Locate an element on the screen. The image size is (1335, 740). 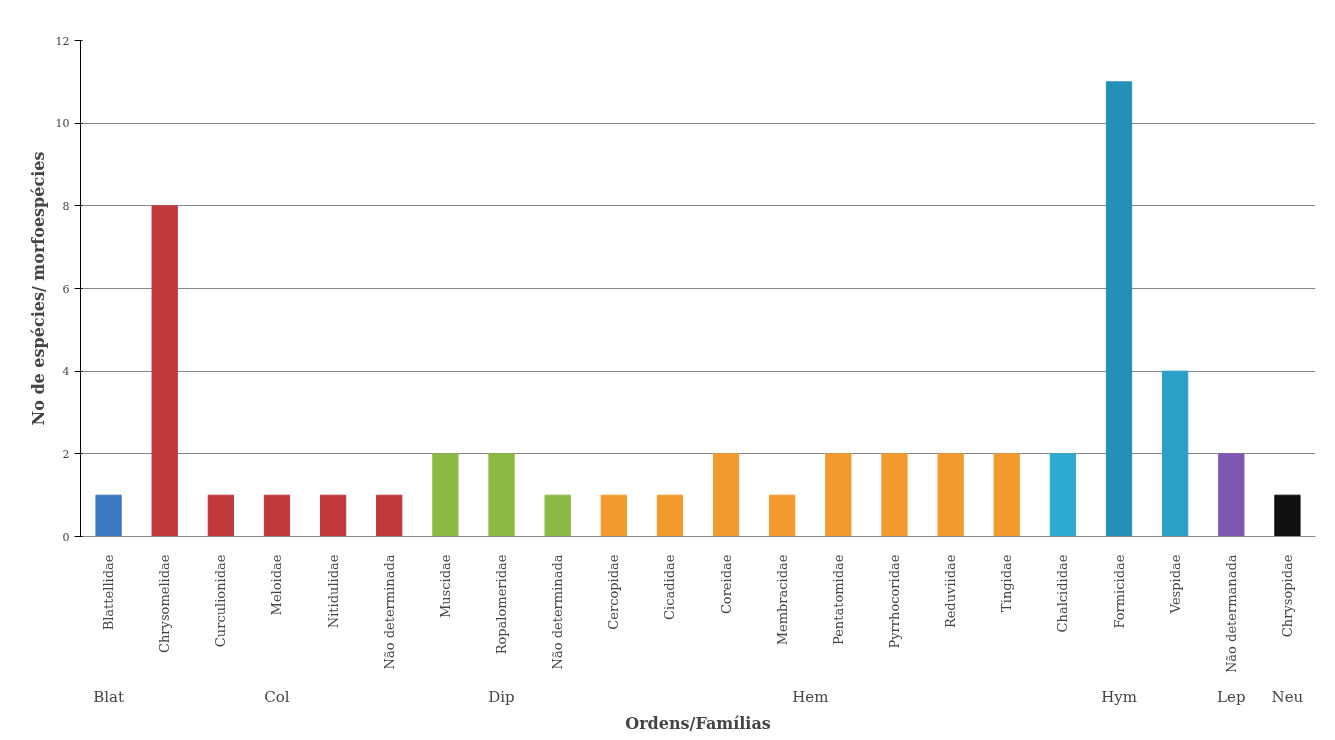
x-tick-label: Membracidae is located at coordinates (782, 600).